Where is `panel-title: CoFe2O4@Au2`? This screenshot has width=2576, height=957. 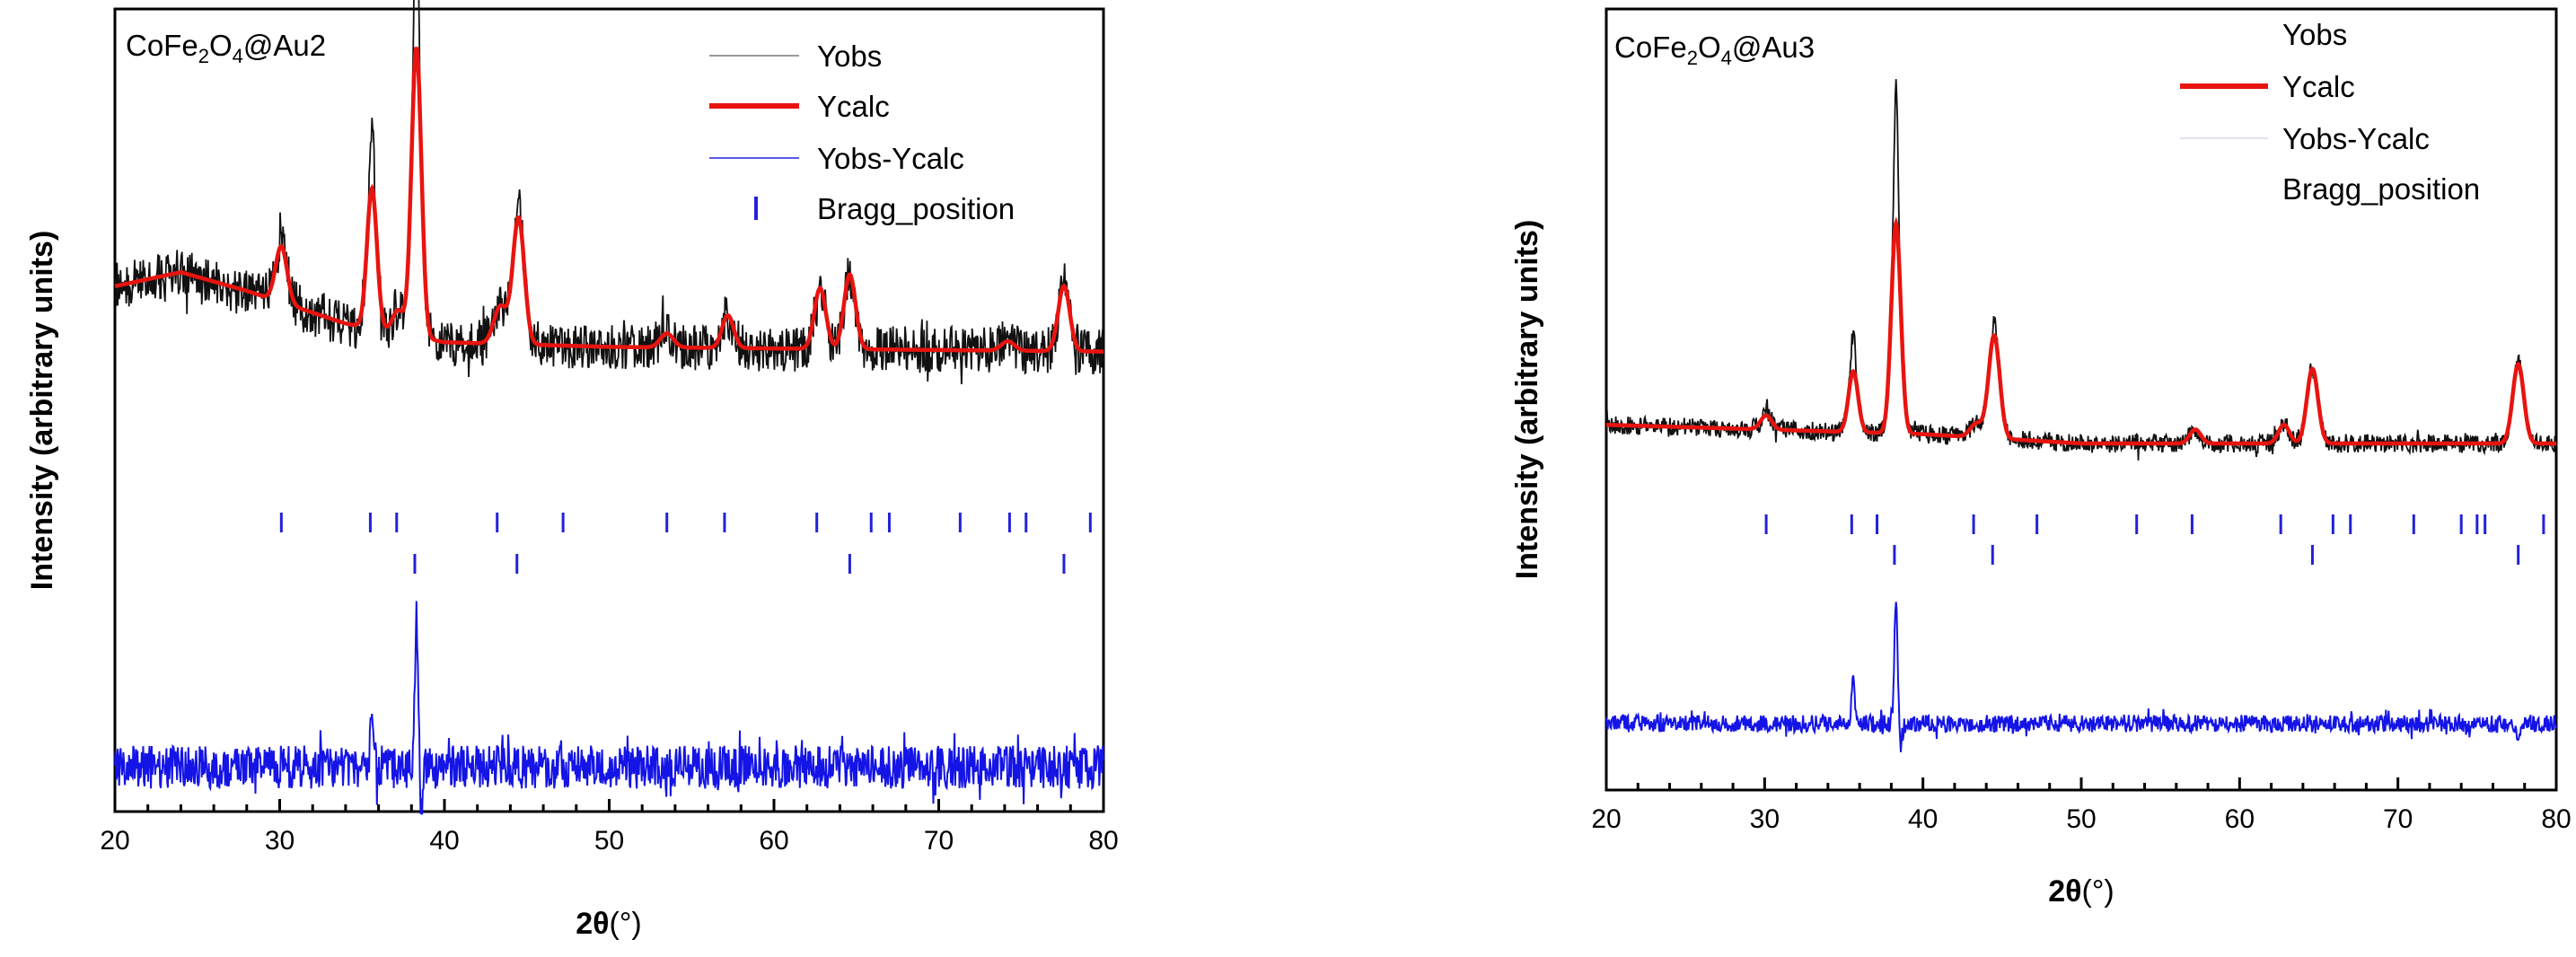 panel-title: CoFe2O4@Au2 is located at coordinates (226, 48).